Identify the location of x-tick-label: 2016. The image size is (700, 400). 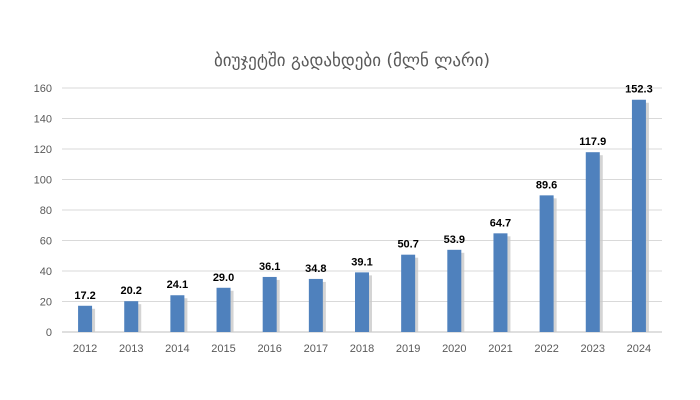
(269, 349).